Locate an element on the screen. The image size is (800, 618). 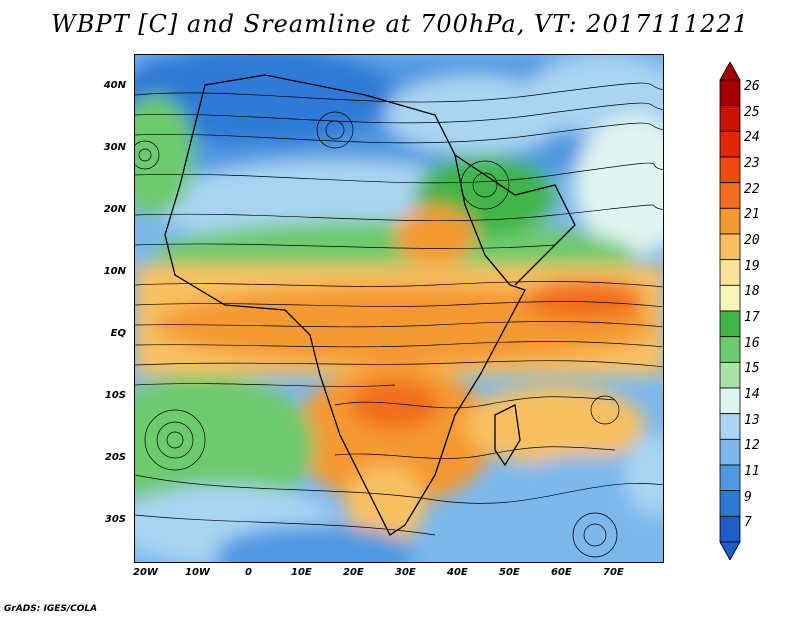
lon-label-30e: 30E is located at coordinates (405, 572).